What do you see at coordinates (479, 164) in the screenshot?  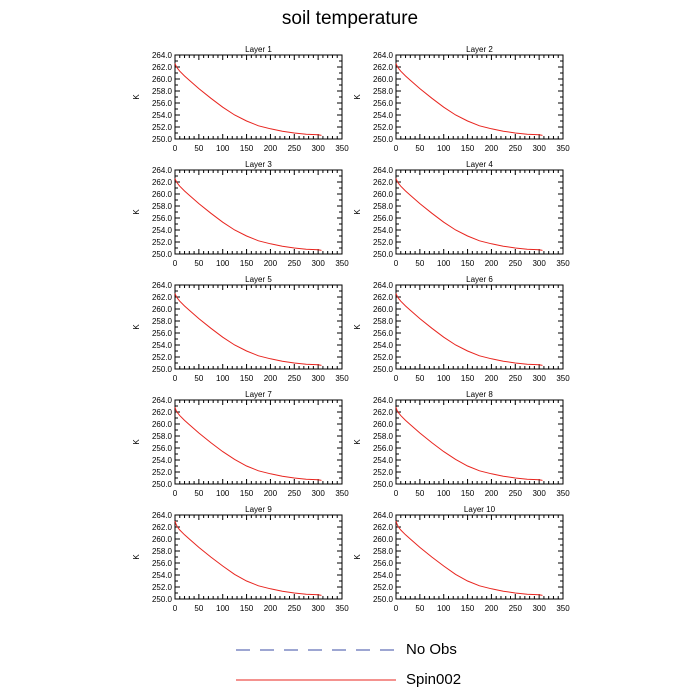 I see `panel-title: Layer 4` at bounding box center [479, 164].